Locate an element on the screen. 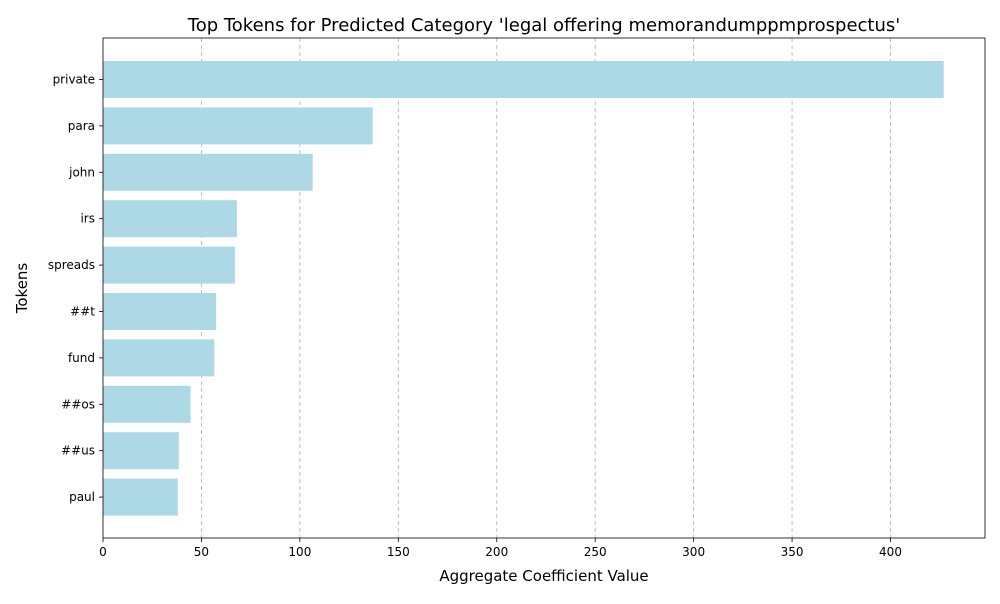 The height and width of the screenshot is (604, 1000). bar-john is located at coordinates (208, 172).